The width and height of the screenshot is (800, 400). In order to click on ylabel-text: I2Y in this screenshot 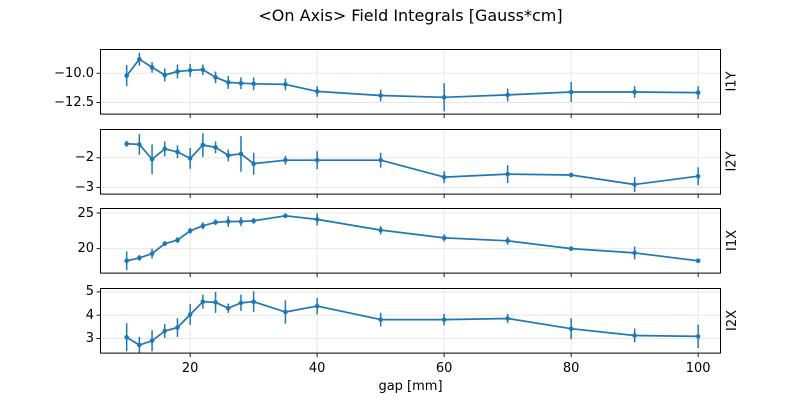, I will do `click(732, 161)`.